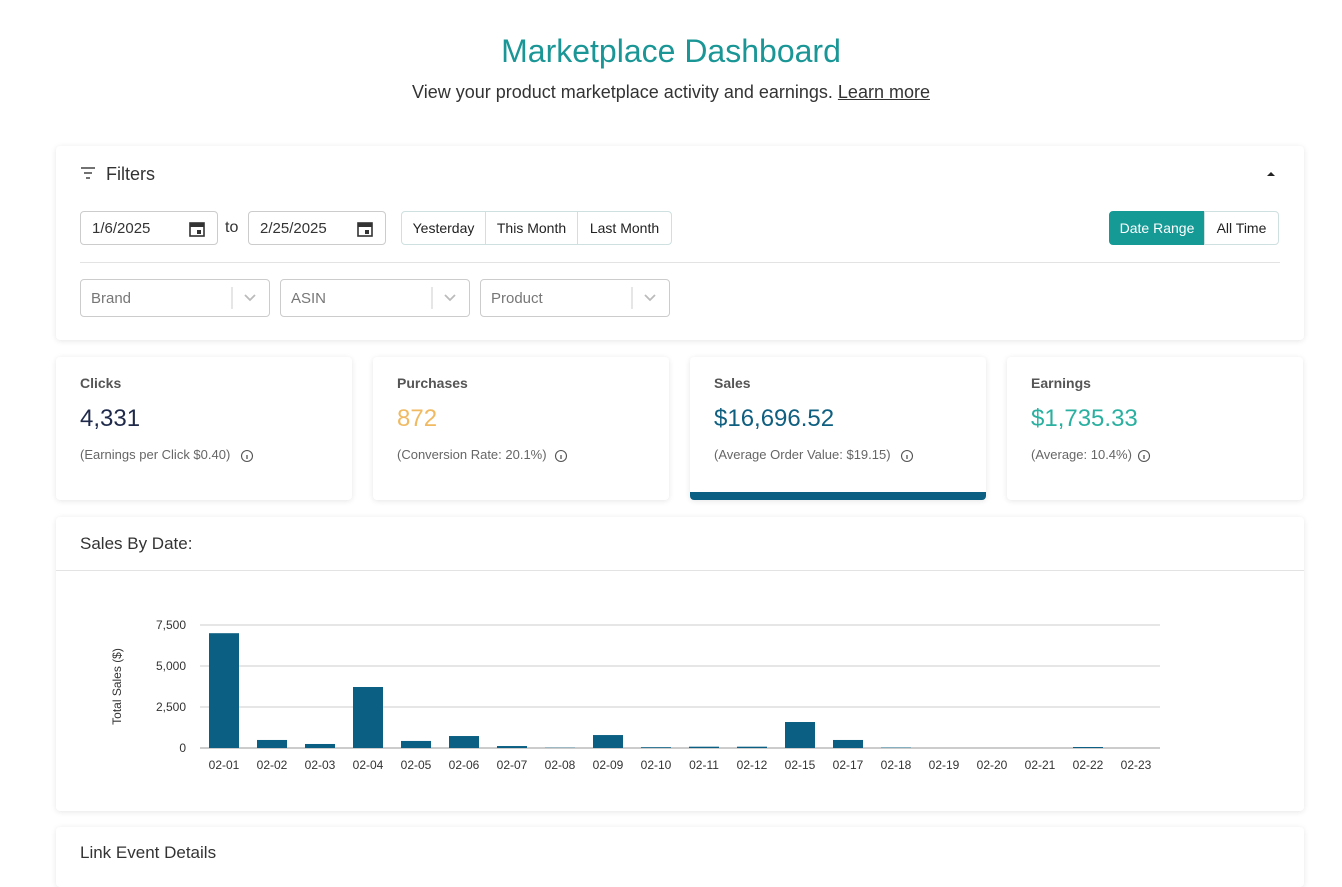 Image resolution: width=1342 pixels, height=887 pixels. Describe the element at coordinates (575, 298) in the screenshot. I see `product-select: Product` at that location.